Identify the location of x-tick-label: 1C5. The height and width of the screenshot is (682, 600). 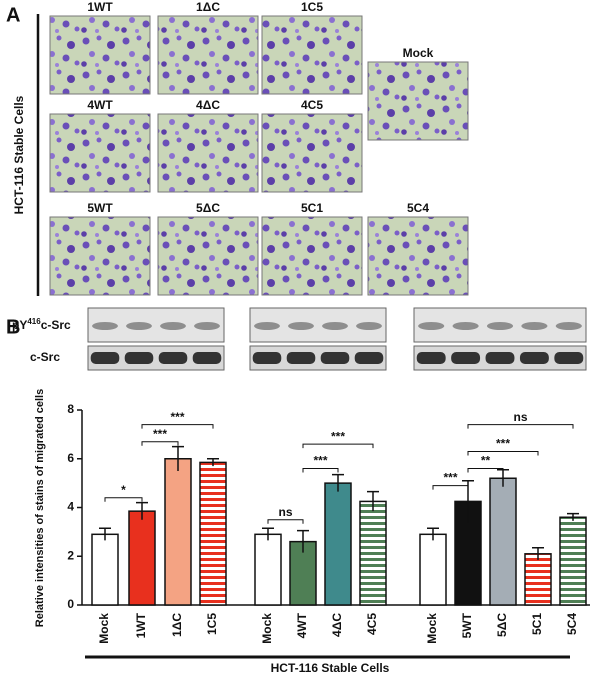
(212, 624).